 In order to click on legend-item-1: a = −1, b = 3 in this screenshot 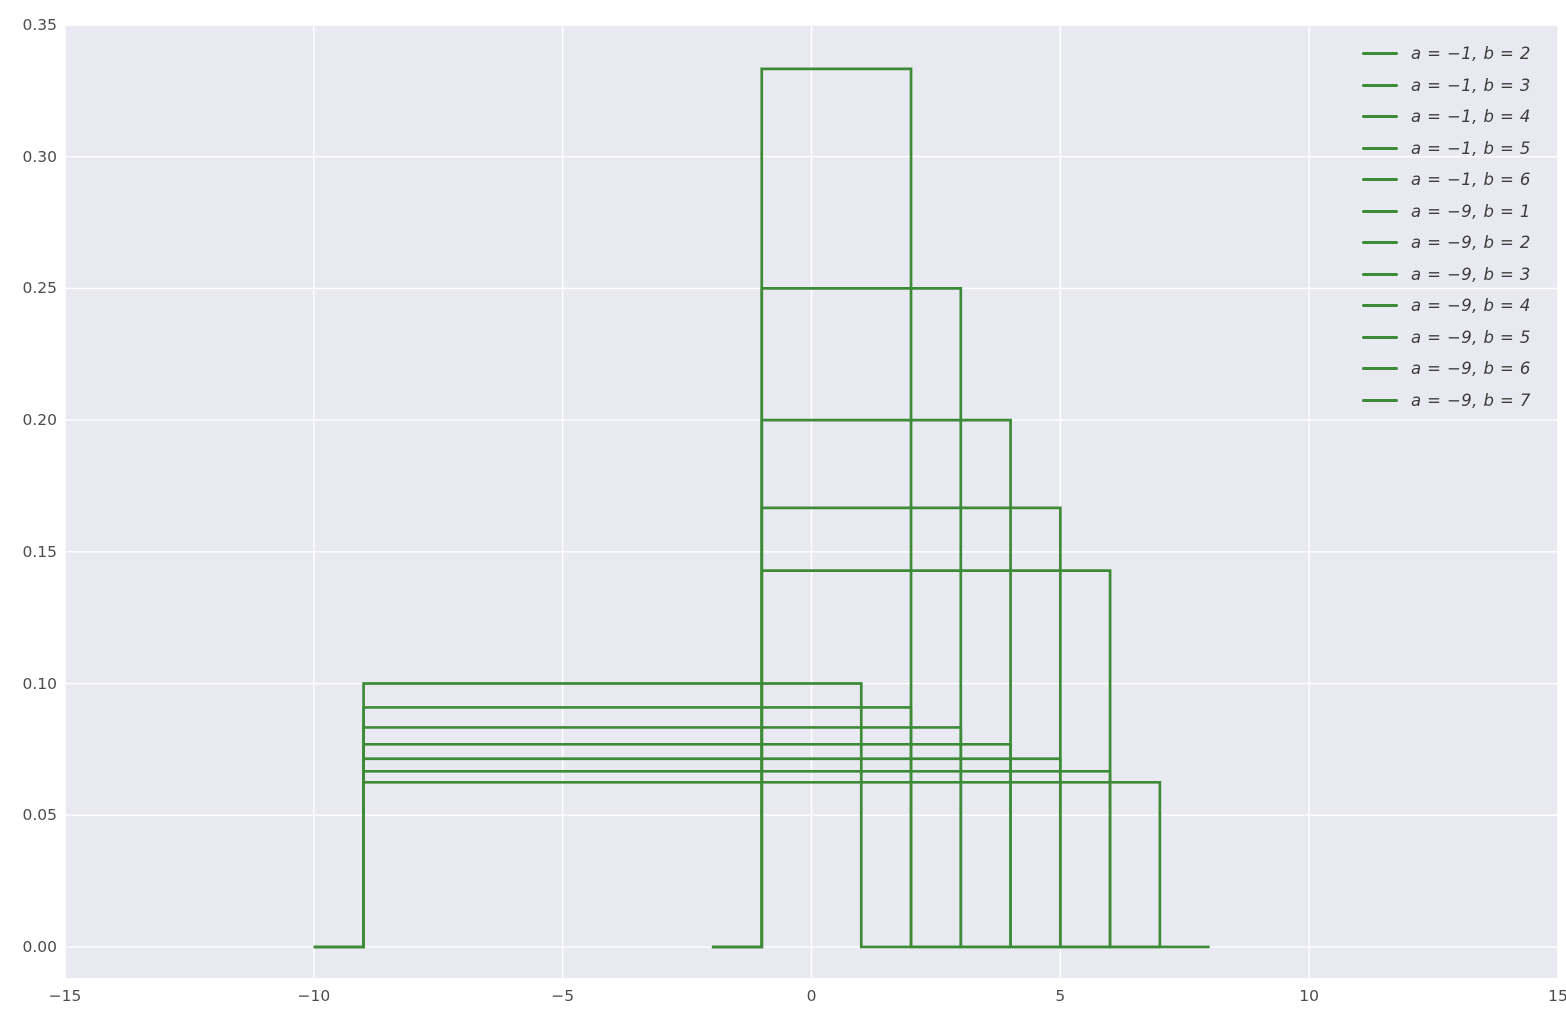, I will do `click(1446, 86)`.